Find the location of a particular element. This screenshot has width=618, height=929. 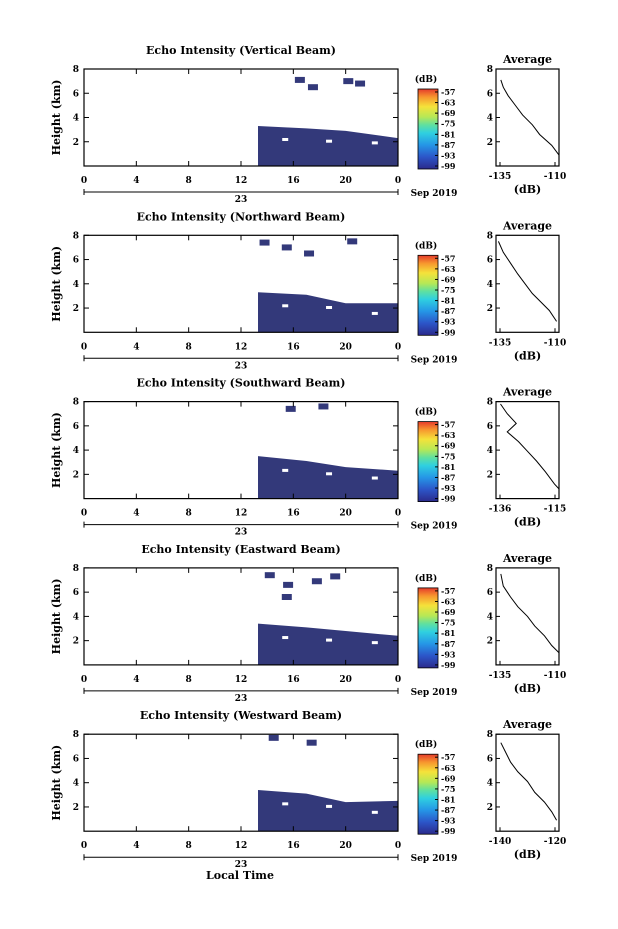

panel-title: Echo Intensity (Southward Beam) is located at coordinates (241, 383).